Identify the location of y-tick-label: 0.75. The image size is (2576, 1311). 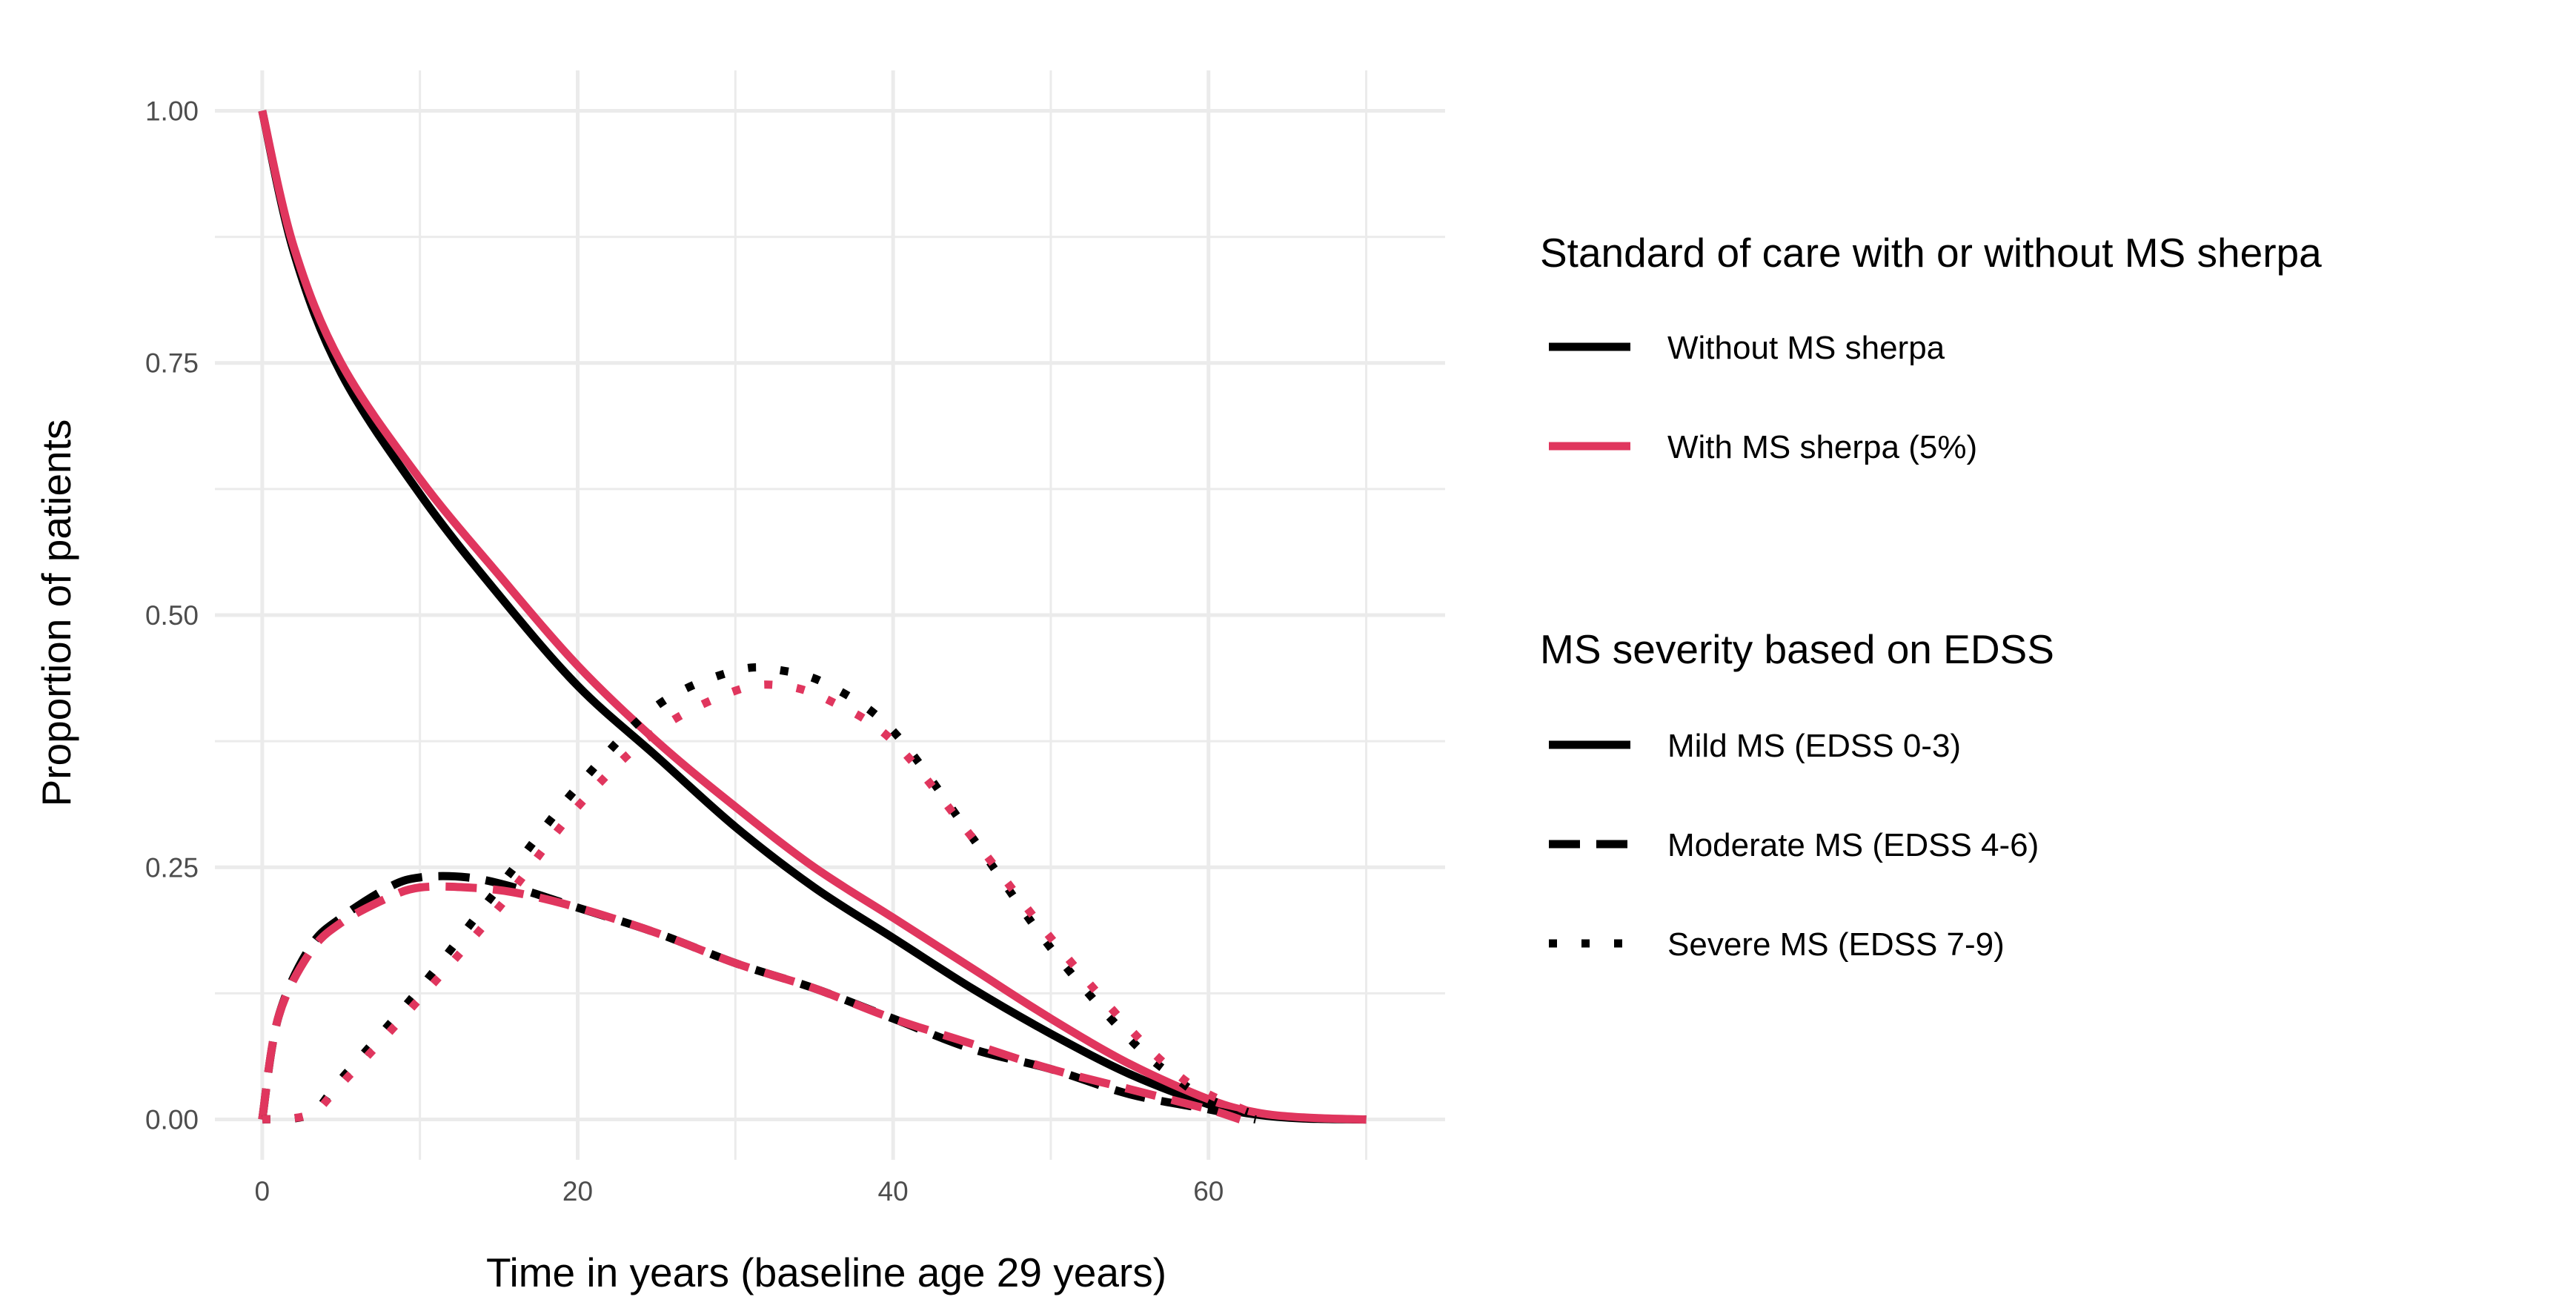
(172, 363).